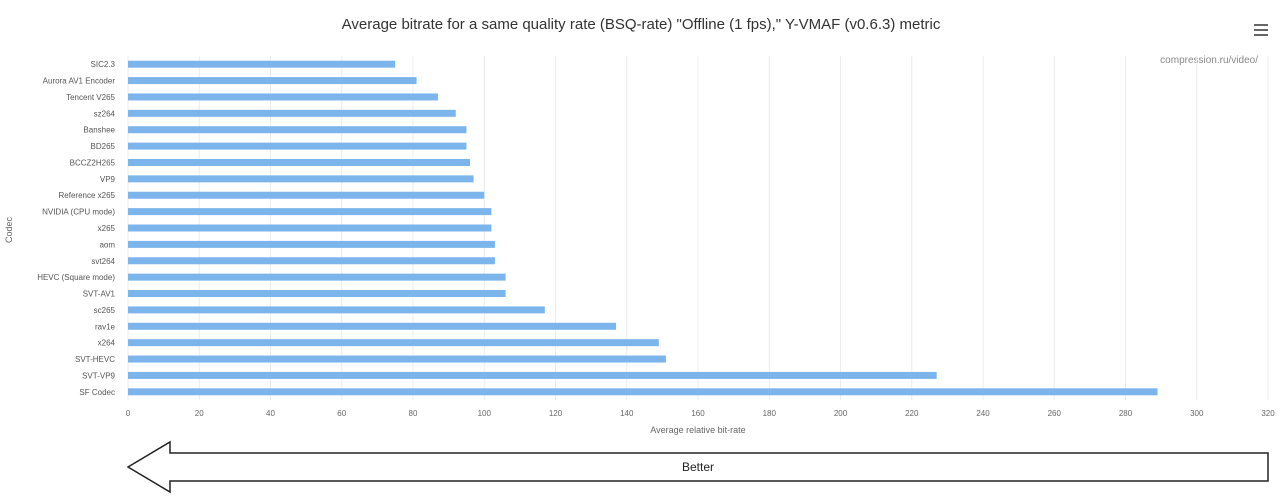 This screenshot has height=500, width=1282. Describe the element at coordinates (108, 179) in the screenshot. I see `y-tick-label: VP9` at that location.